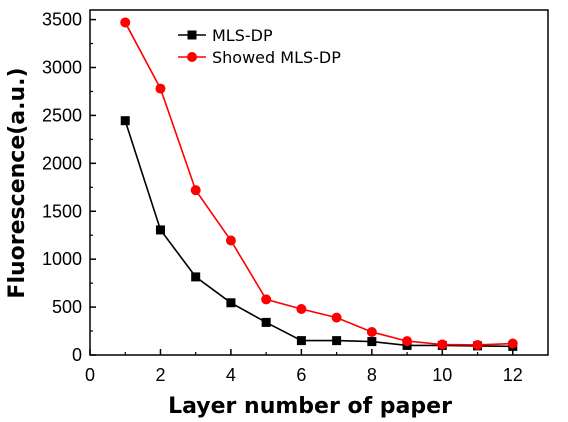 This screenshot has height=422, width=568. I want to click on legend-marker-circle, so click(192, 57).